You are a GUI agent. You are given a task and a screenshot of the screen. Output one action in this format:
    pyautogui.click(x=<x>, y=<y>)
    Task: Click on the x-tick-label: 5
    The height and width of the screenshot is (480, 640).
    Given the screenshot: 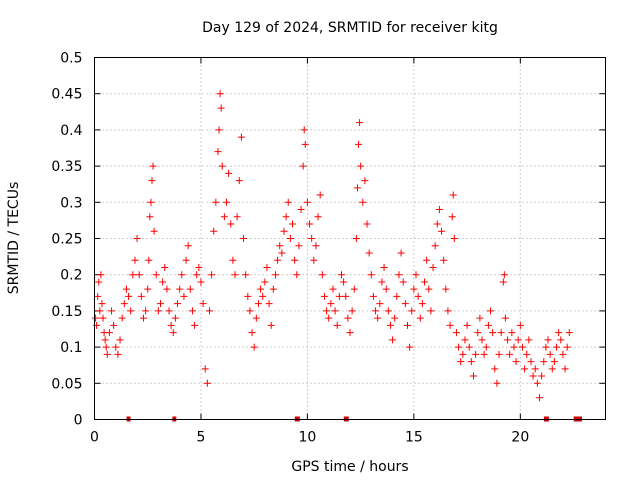 What is the action you would take?
    pyautogui.click(x=200, y=438)
    